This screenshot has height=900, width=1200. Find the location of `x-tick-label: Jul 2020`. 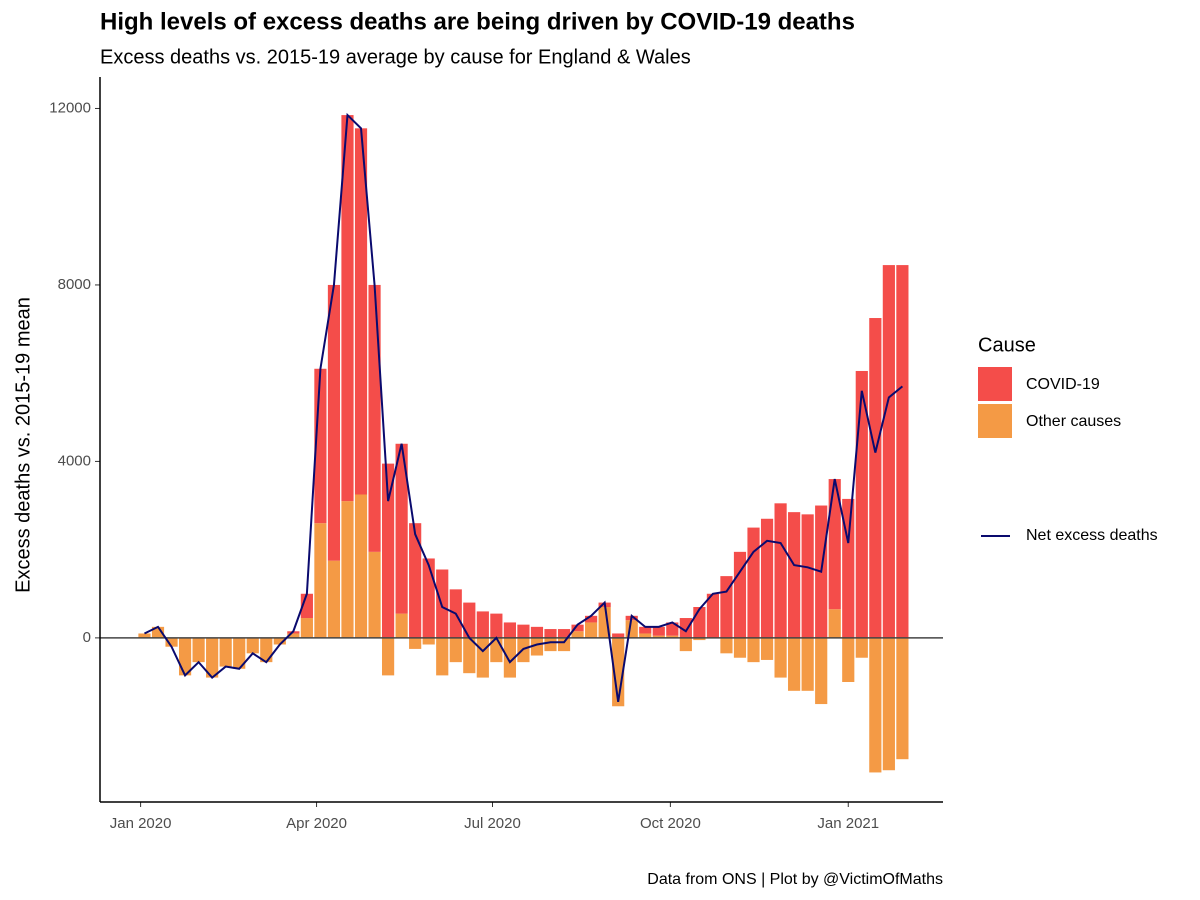

x-tick-label: Jul 2020 is located at coordinates (492, 823).